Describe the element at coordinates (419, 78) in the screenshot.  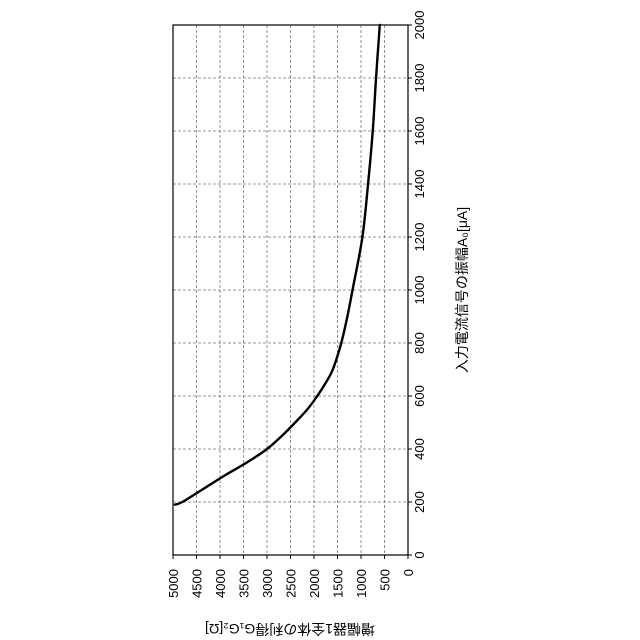
I see `x-tick-label: 1800` at that location.